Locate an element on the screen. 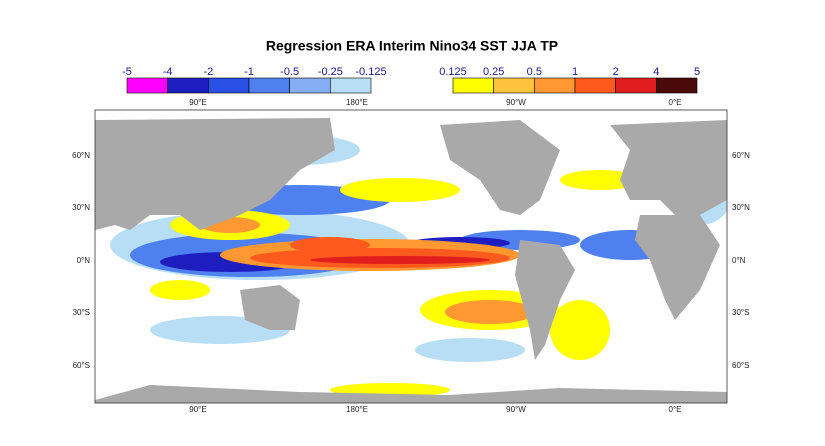 This screenshot has width=825, height=446. colorbar-label: -0.125 is located at coordinates (370, 72).